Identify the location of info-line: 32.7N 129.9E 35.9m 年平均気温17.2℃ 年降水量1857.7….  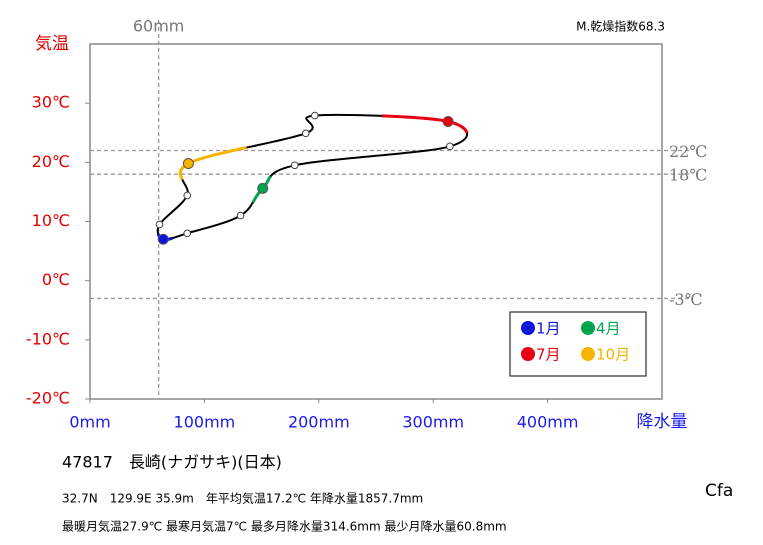
(242, 498).